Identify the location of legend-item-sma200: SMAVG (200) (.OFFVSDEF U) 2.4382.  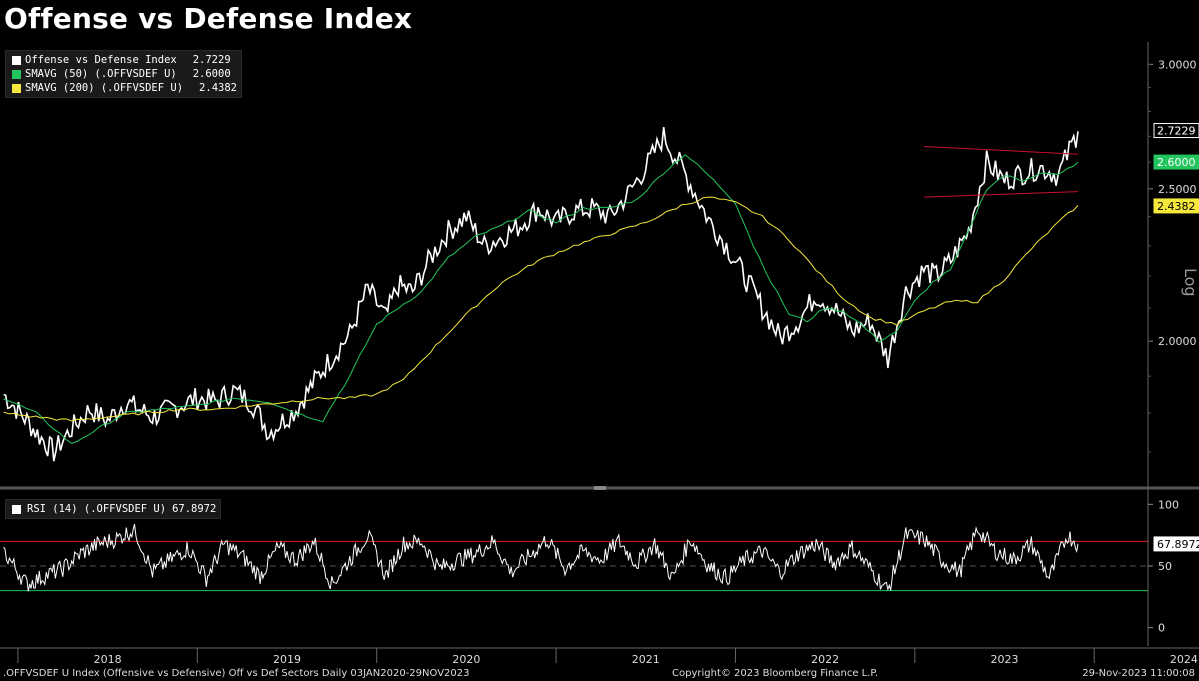
(124, 88).